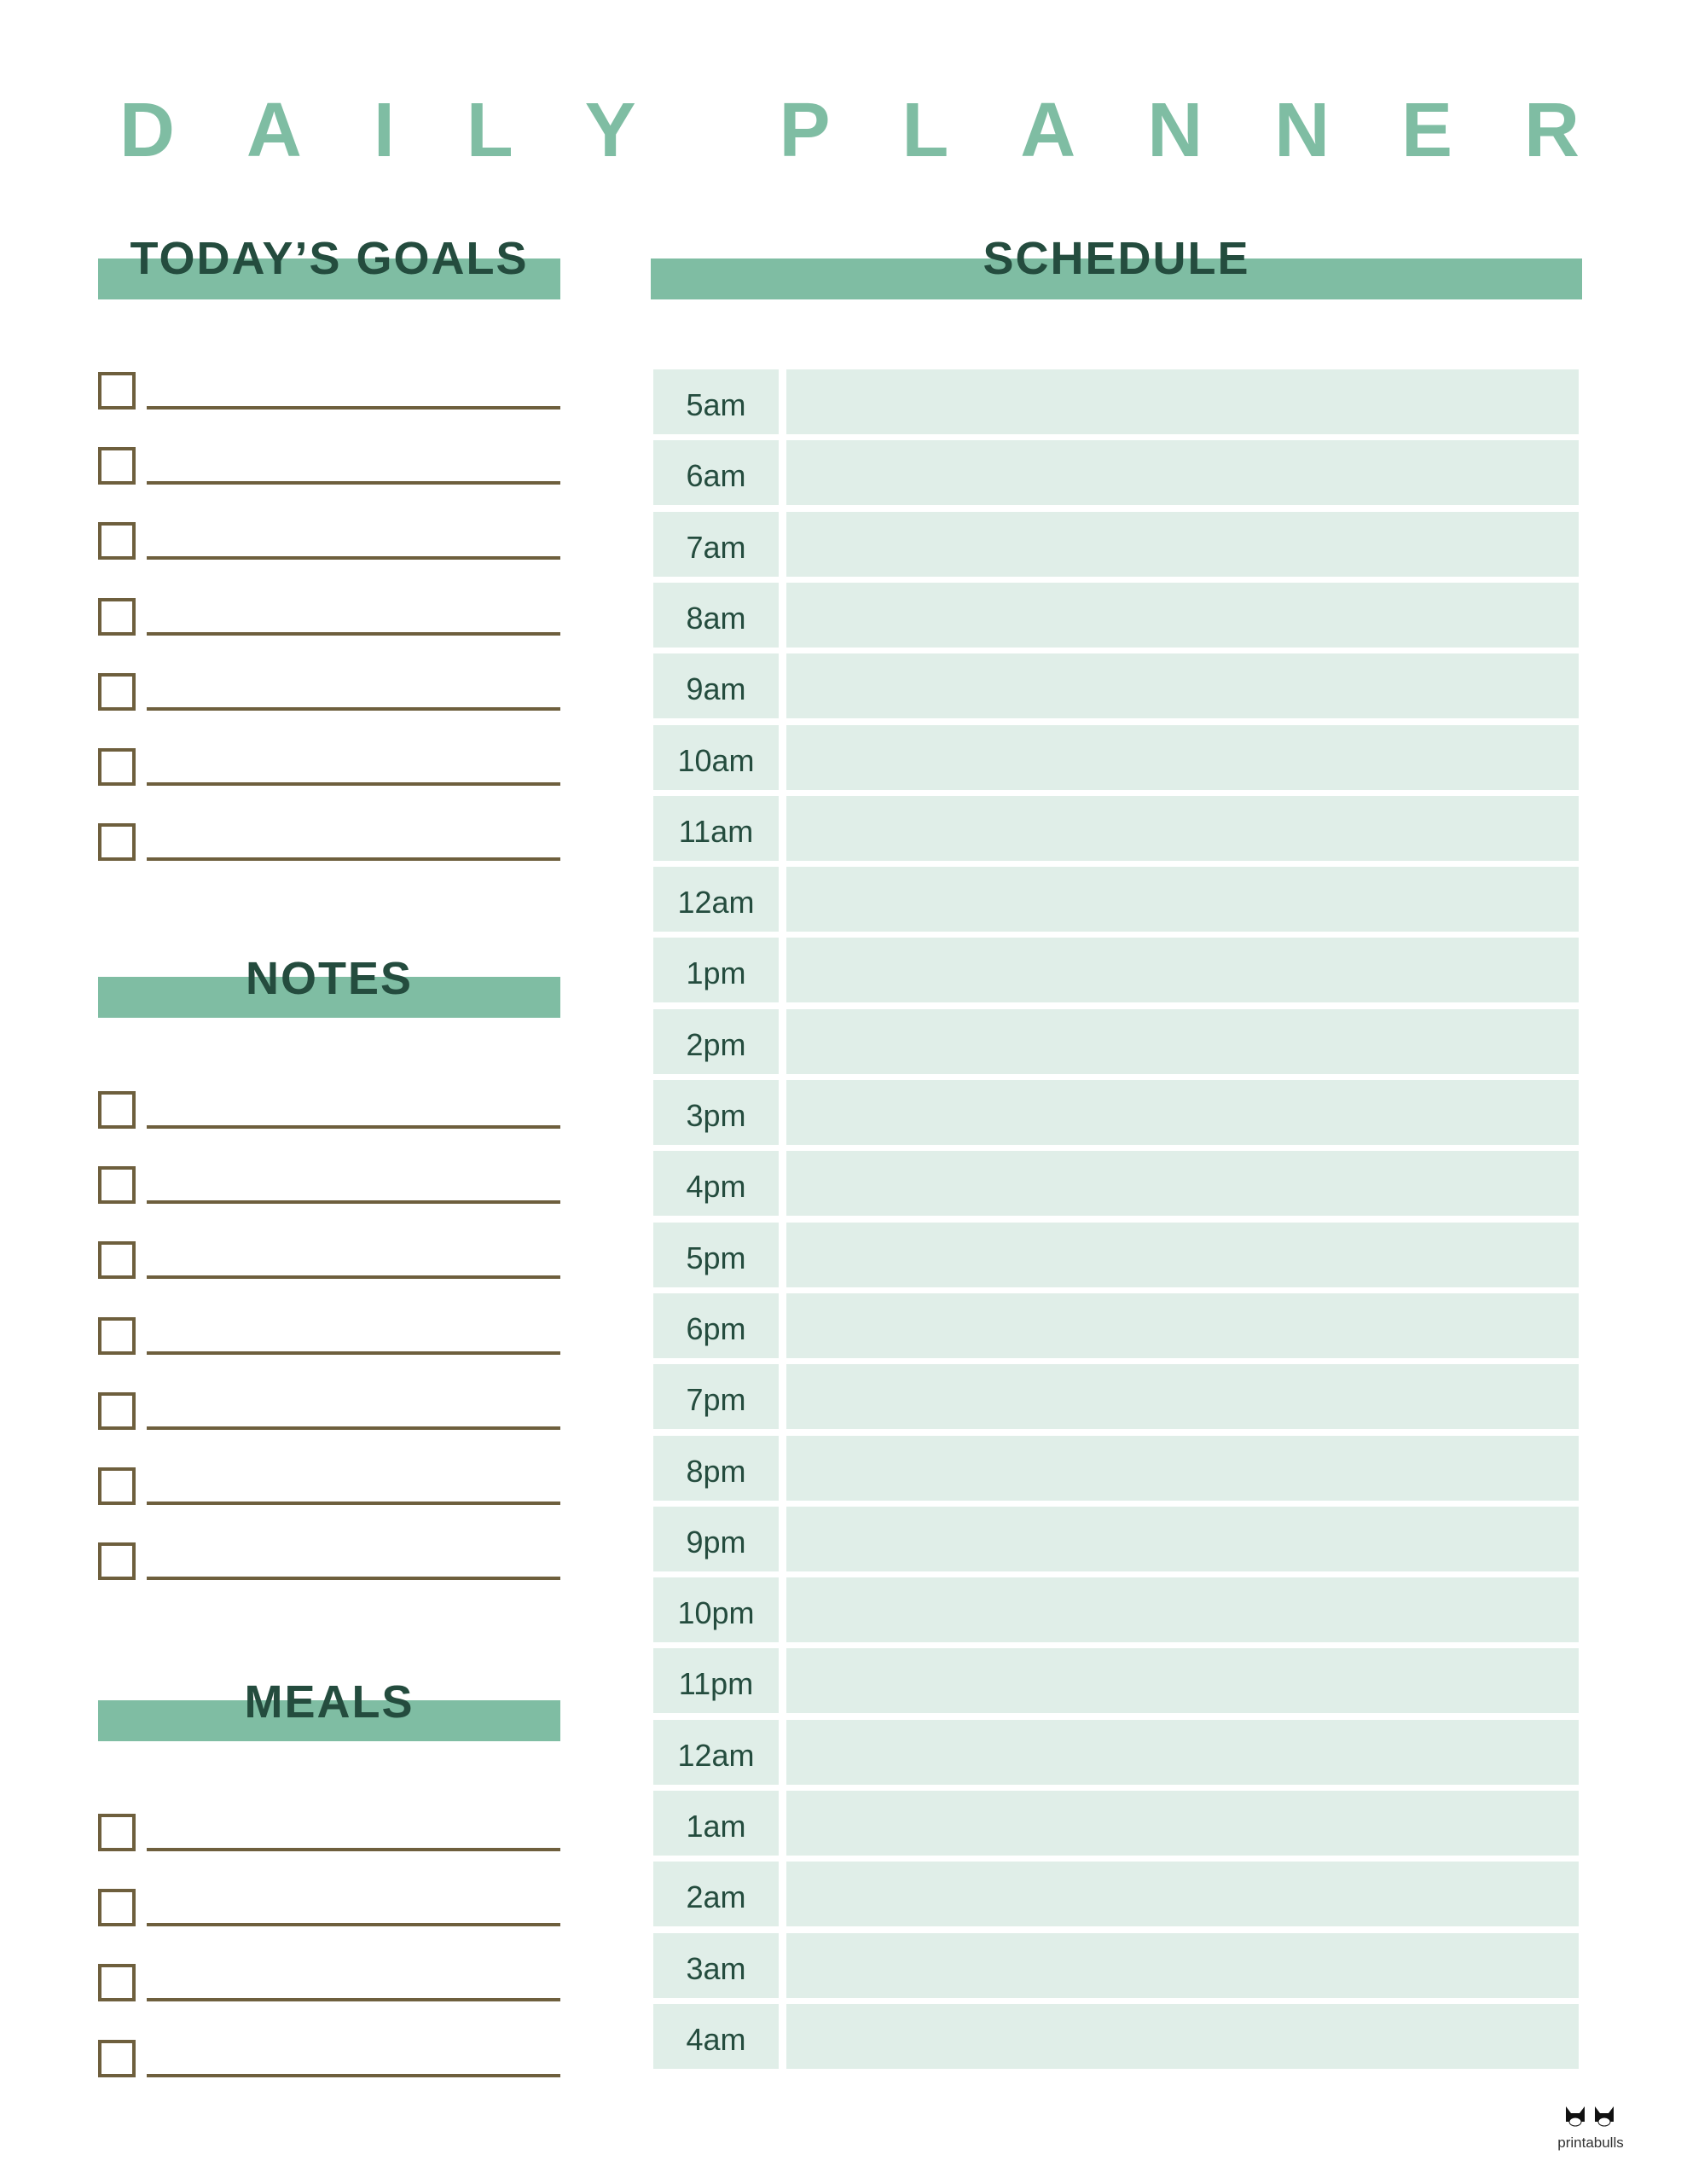 The image size is (1687, 2184). I want to click on schedule-row: 9am, so click(1116, 686).